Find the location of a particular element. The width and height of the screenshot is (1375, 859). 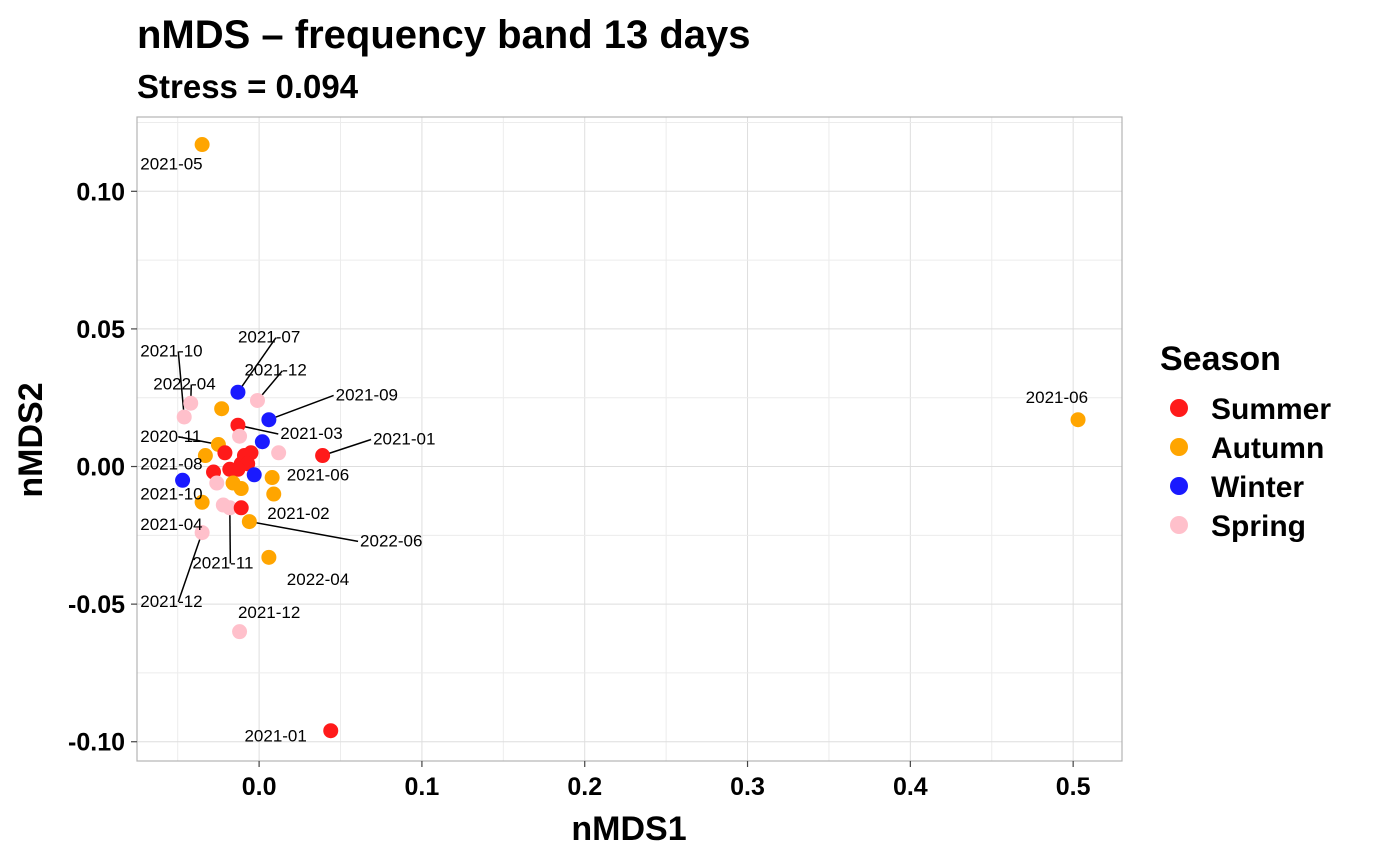

y-tick-label: -0.10 is located at coordinates (96, 743).